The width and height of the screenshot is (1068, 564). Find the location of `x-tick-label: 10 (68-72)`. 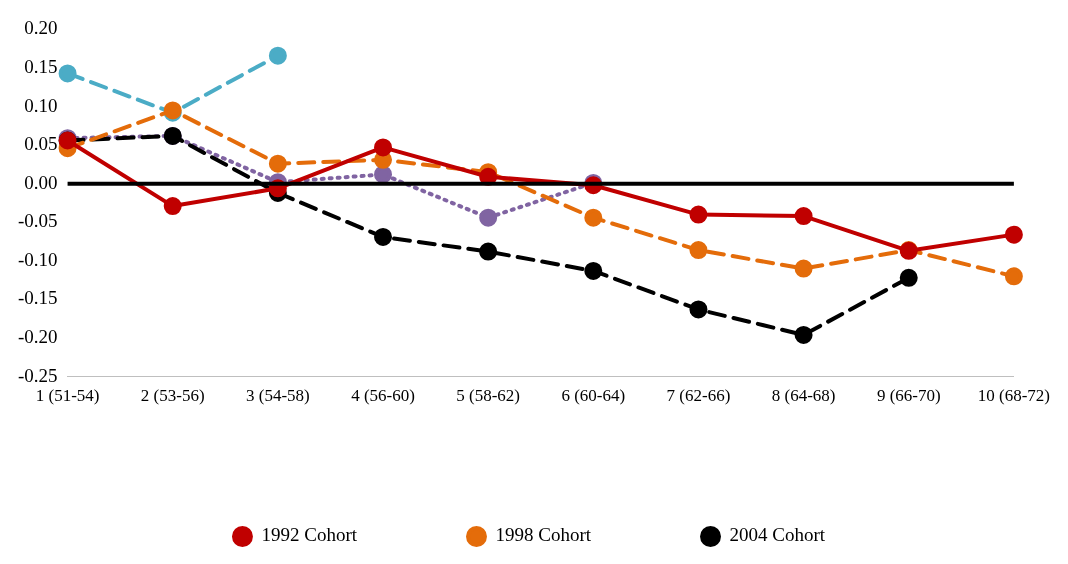

x-tick-label: 10 (68-72) is located at coordinates (1013, 396).